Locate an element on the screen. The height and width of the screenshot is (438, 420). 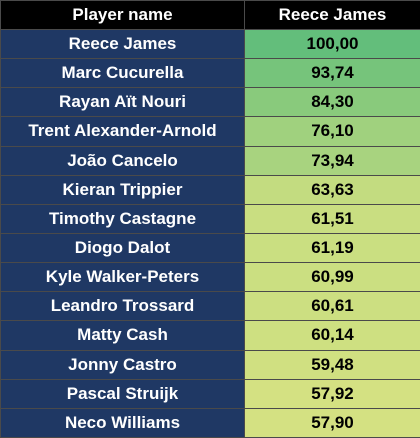
table-row: Matty Cash 60,14 is located at coordinates (210, 335).